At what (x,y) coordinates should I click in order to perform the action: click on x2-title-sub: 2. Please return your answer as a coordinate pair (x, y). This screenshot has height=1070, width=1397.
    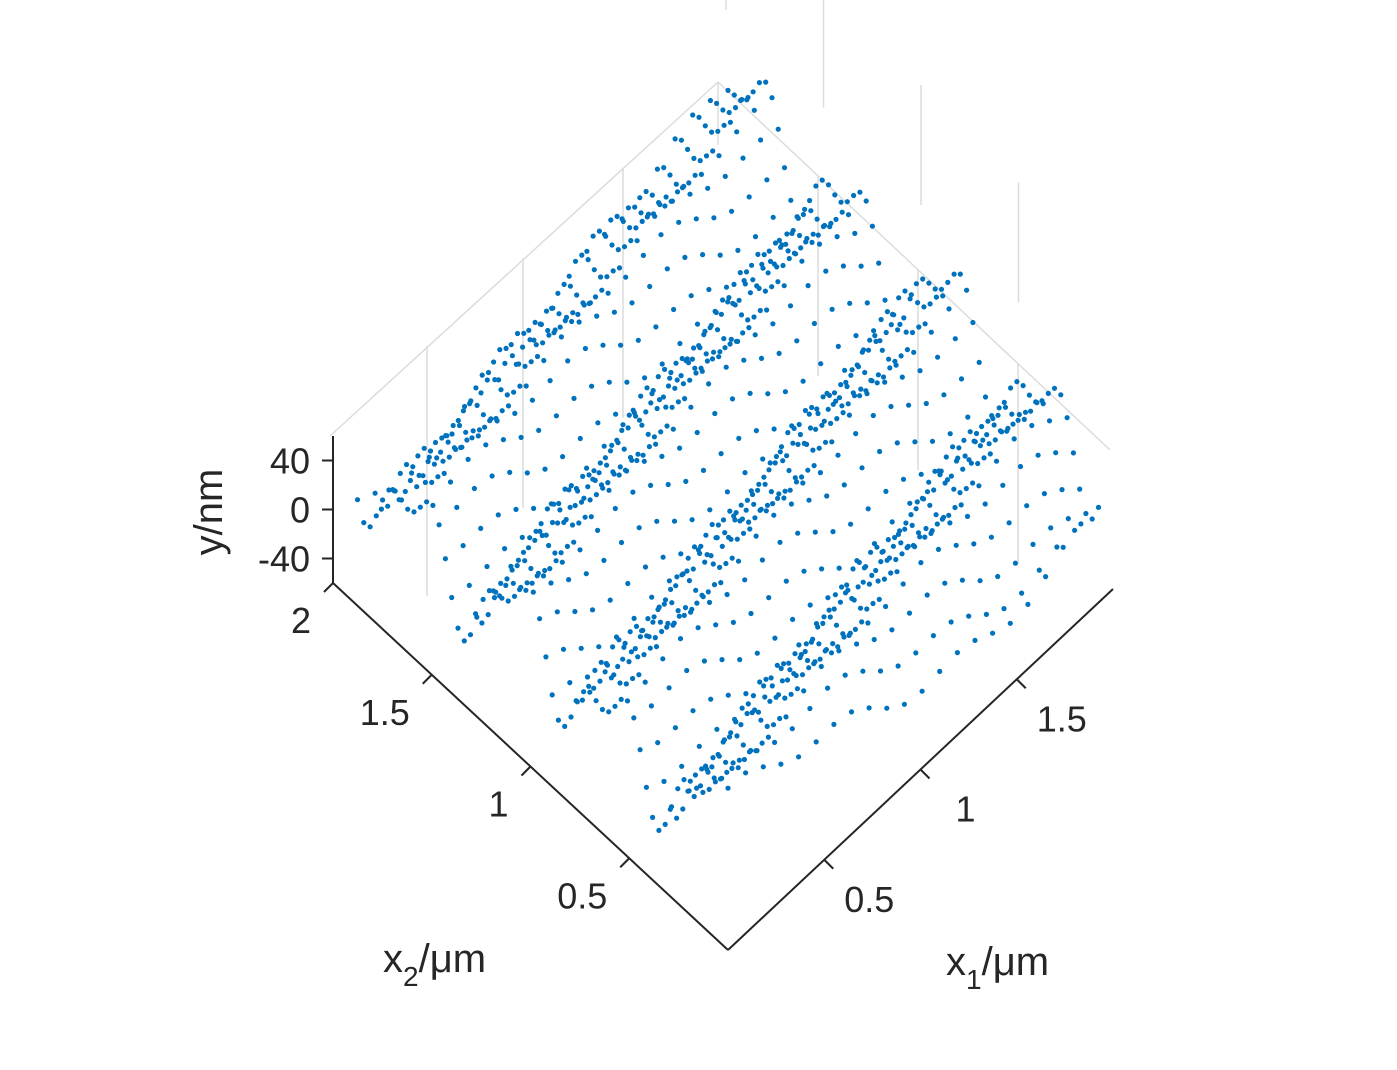
    Looking at the image, I should click on (411, 976).